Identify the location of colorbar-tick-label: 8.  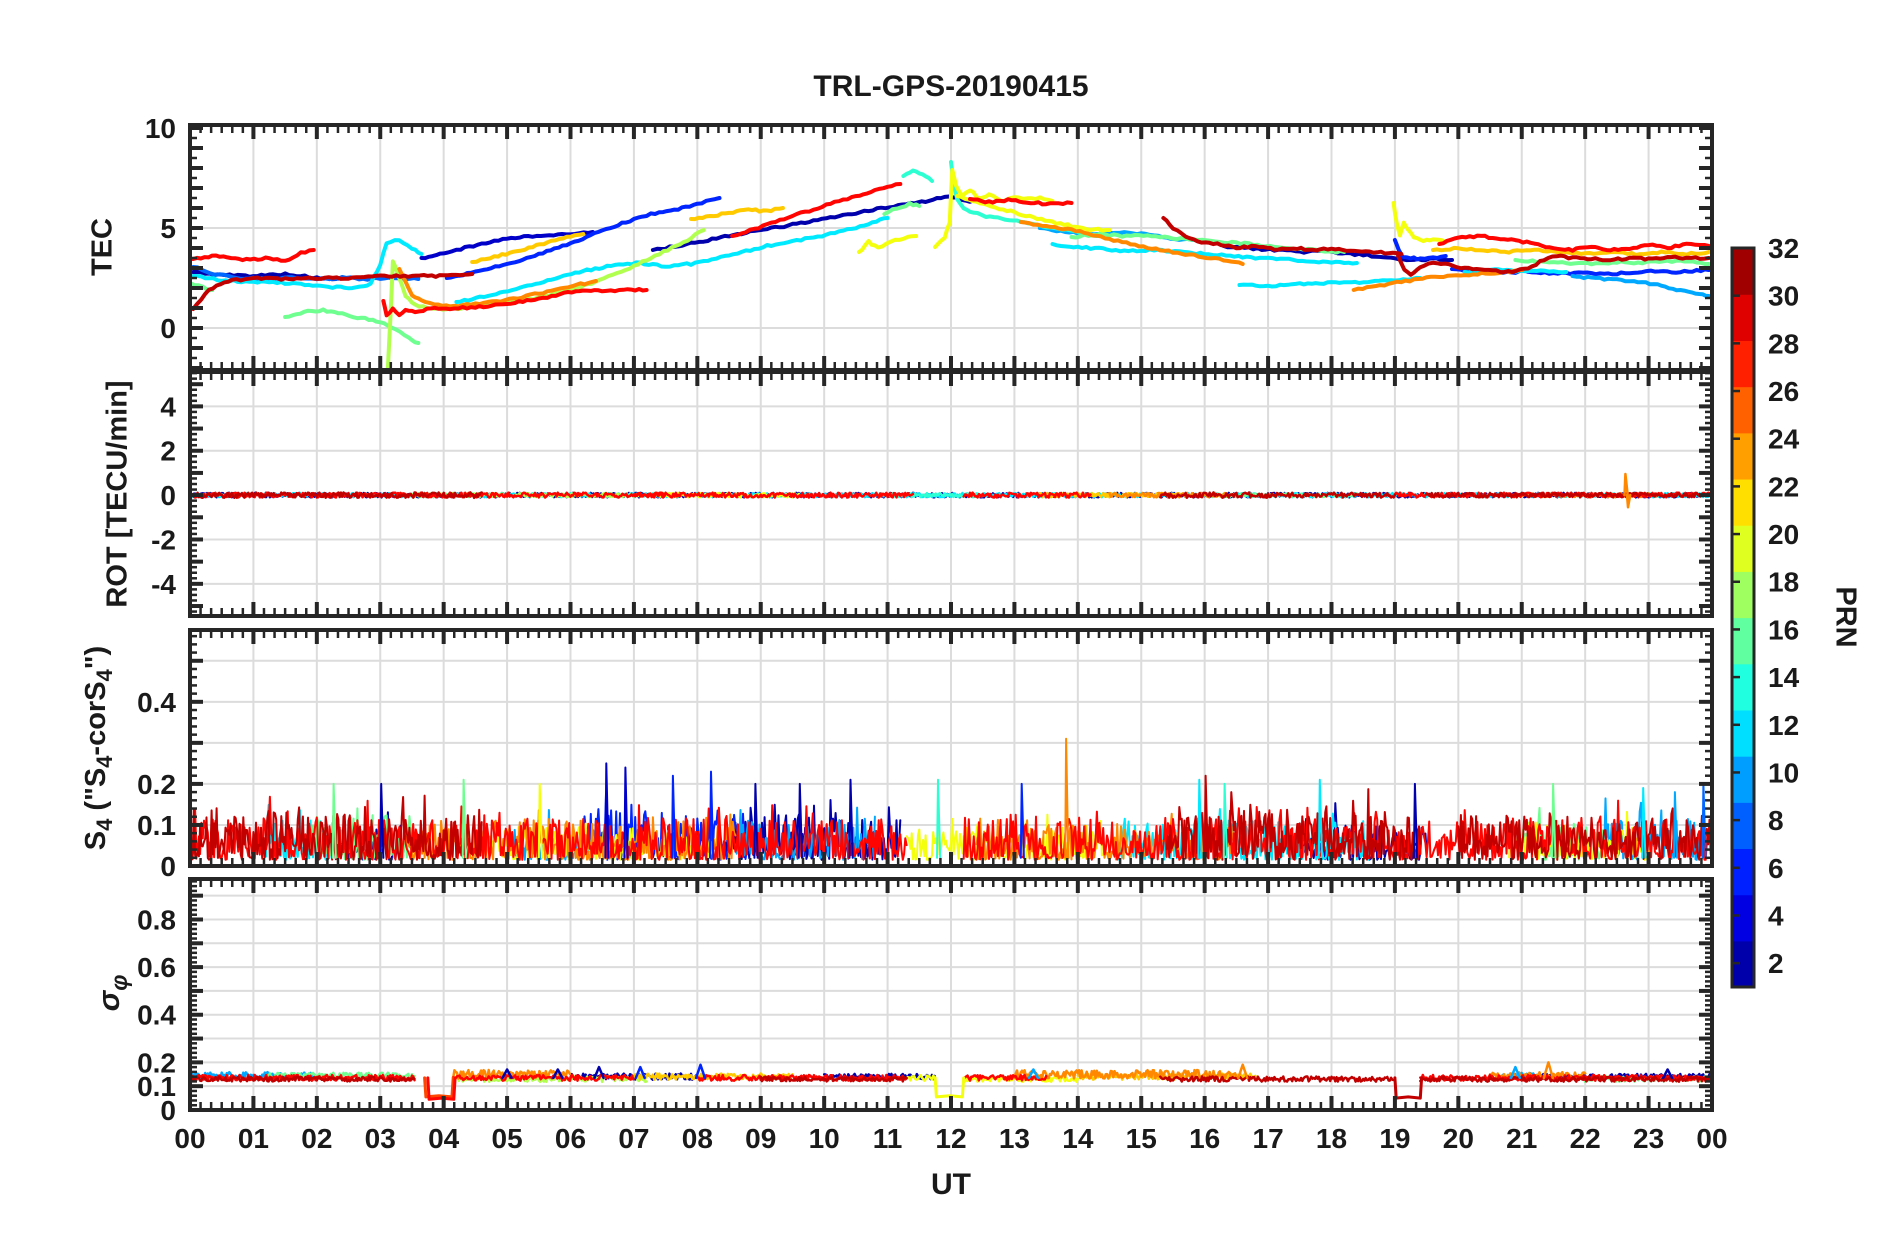
(1776, 820).